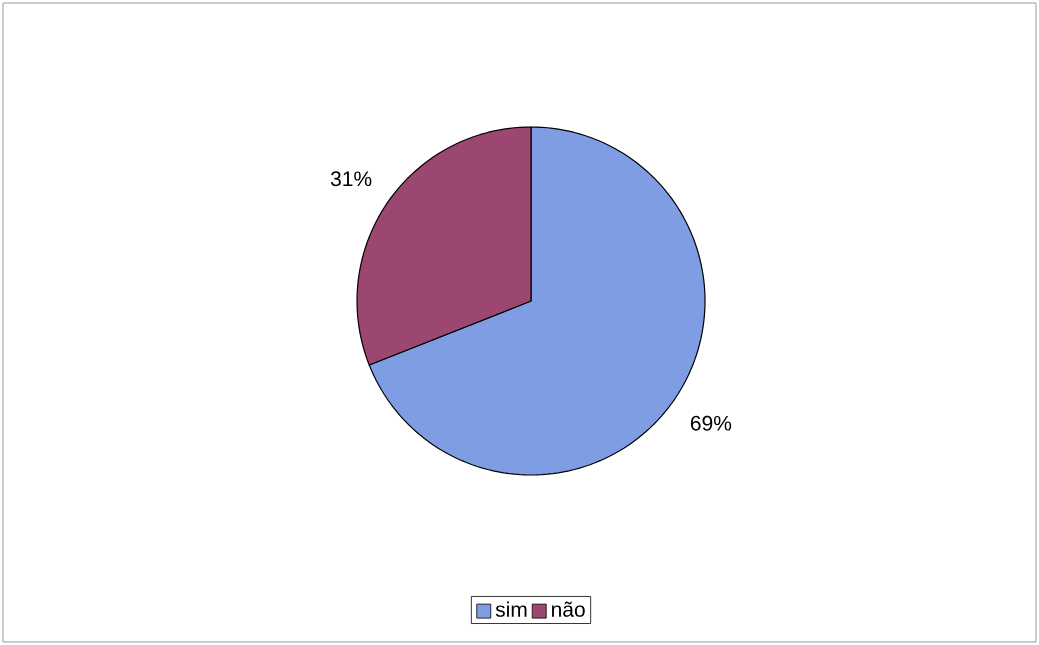 Image resolution: width=1039 pixels, height=645 pixels. Describe the element at coordinates (711, 423) in the screenshot. I see `data-label: 69%` at that location.